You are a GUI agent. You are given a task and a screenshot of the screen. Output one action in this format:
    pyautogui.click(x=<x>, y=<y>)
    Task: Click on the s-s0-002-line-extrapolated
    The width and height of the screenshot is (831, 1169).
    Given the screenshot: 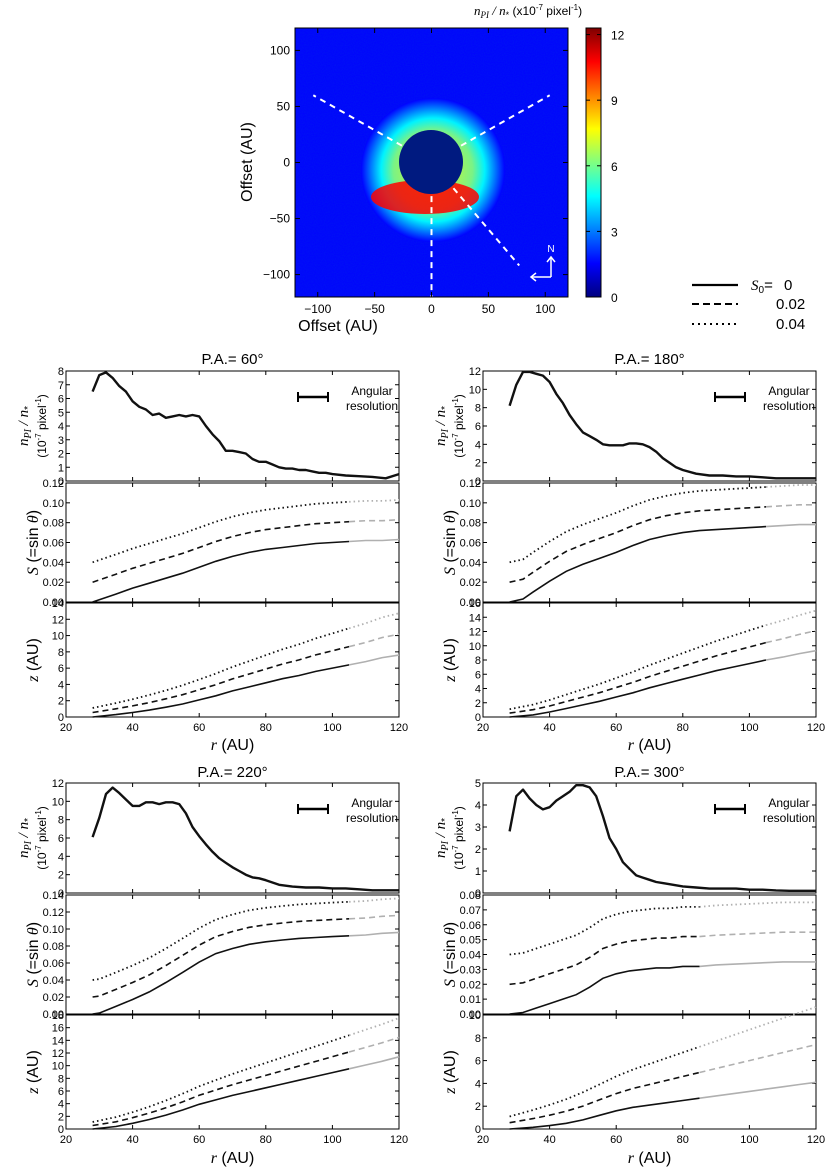 What is the action you would take?
    pyautogui.click(x=374, y=917)
    